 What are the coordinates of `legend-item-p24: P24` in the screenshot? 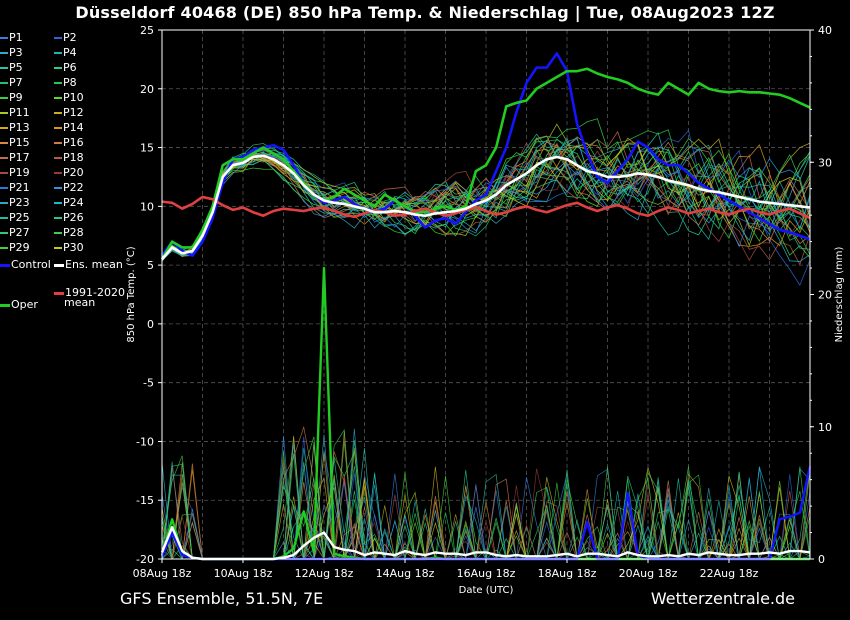 It's located at (69, 203).